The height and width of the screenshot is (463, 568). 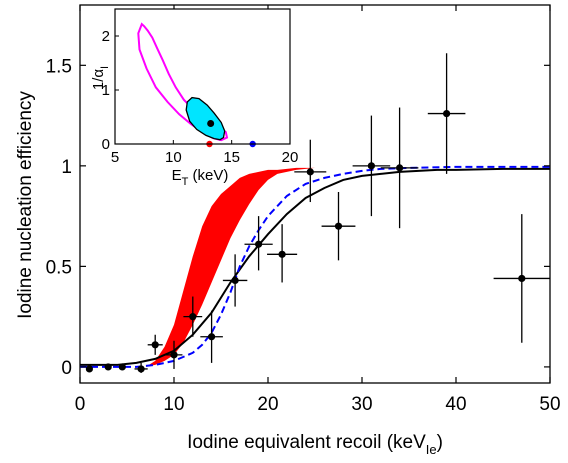 I want to click on inset-y-ticks: 0 1 2, so click(x=110, y=90).